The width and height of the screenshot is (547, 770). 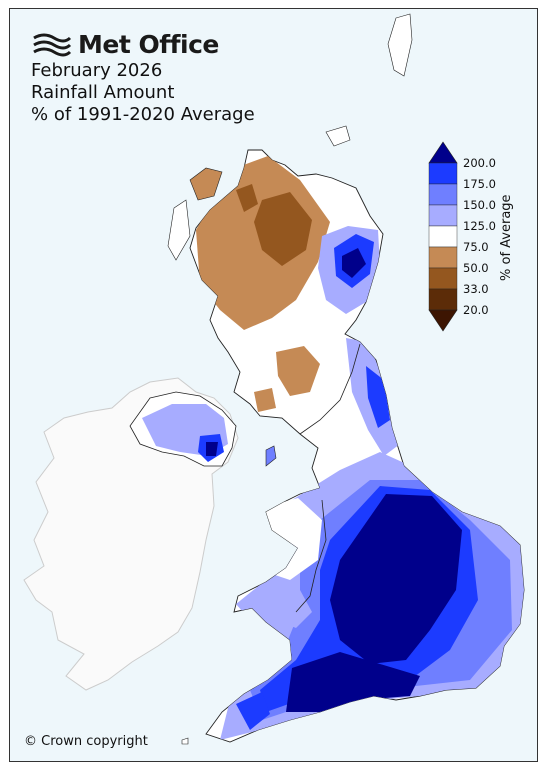 I want to click on tick-label-200: 200.0, so click(x=479, y=163).